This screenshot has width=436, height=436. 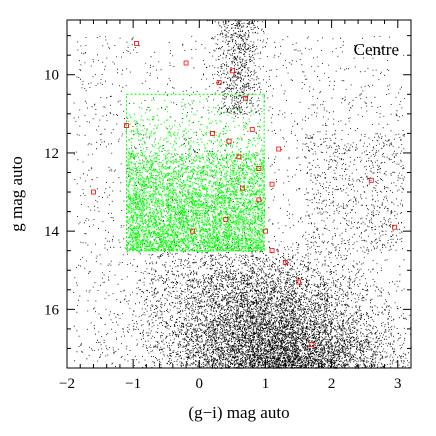 I want to click on y-tick-label: 12, so click(x=51, y=154).